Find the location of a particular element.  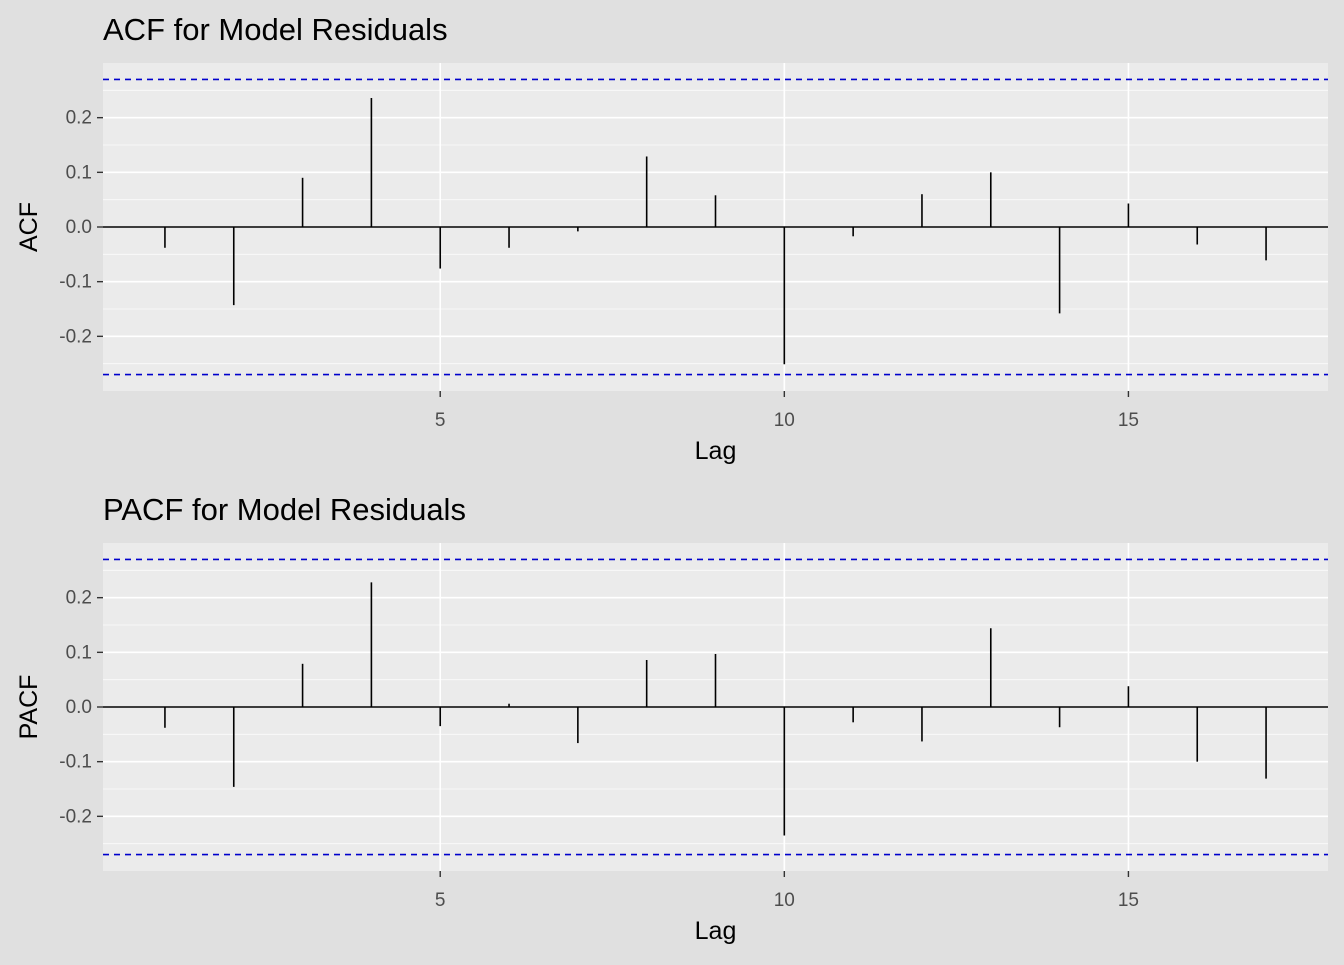

y-axis-label: PACF is located at coordinates (29, 707).